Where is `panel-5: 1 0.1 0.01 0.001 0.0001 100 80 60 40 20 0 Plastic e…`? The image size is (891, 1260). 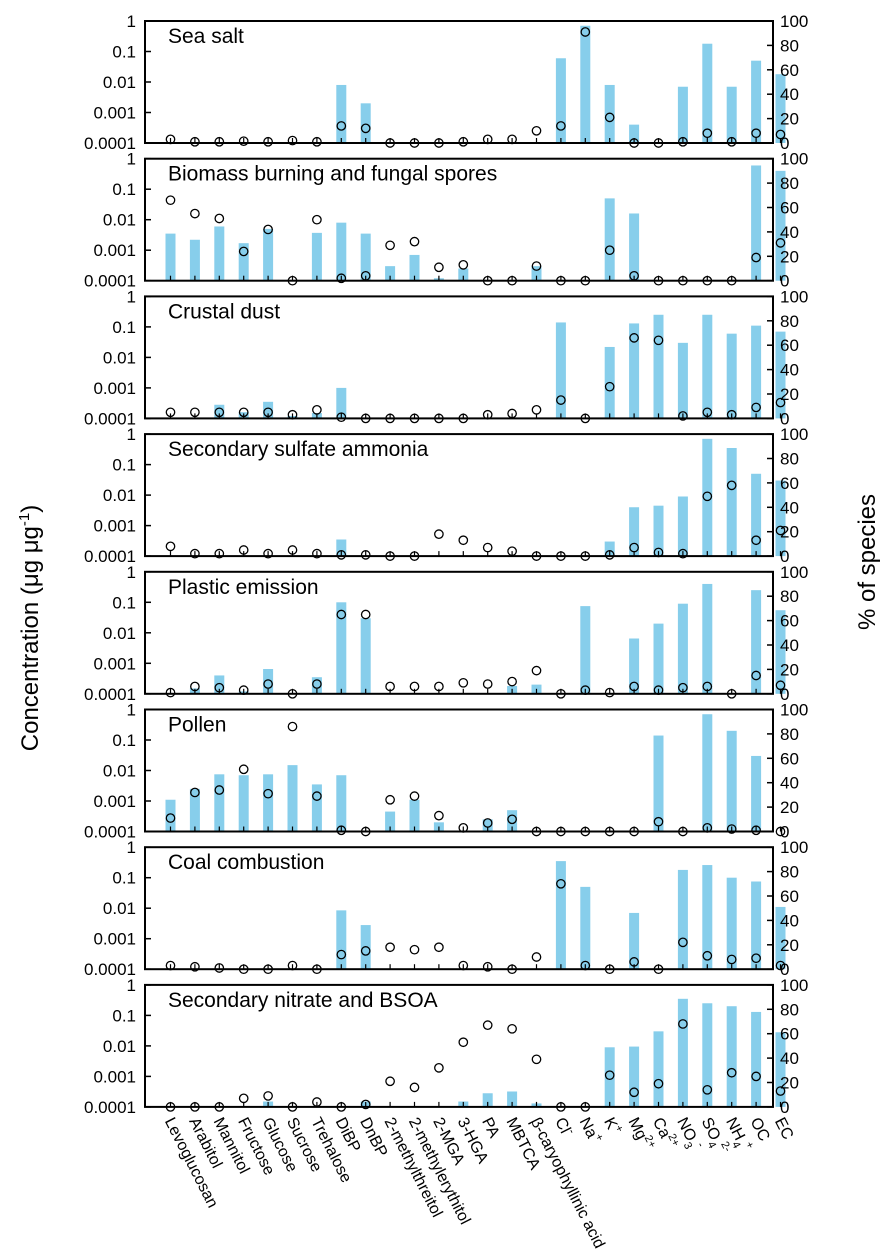 panel-5: 1 0.1 0.01 0.001 0.0001 100 80 60 40 20 0 Plastic e… is located at coordinates (446, 633).